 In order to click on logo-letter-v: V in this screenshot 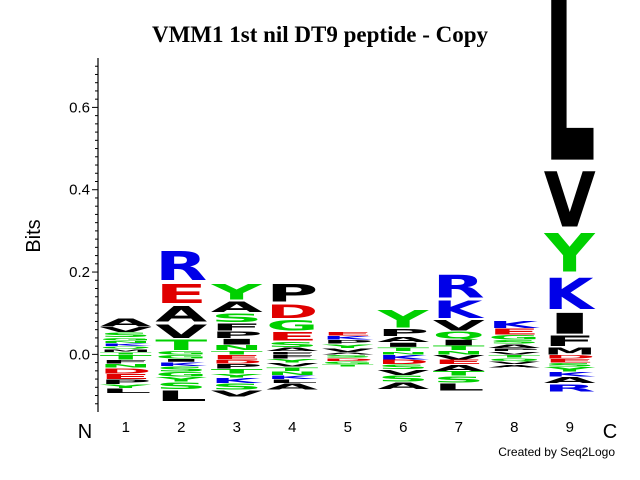, I will do `click(237, 393)`.